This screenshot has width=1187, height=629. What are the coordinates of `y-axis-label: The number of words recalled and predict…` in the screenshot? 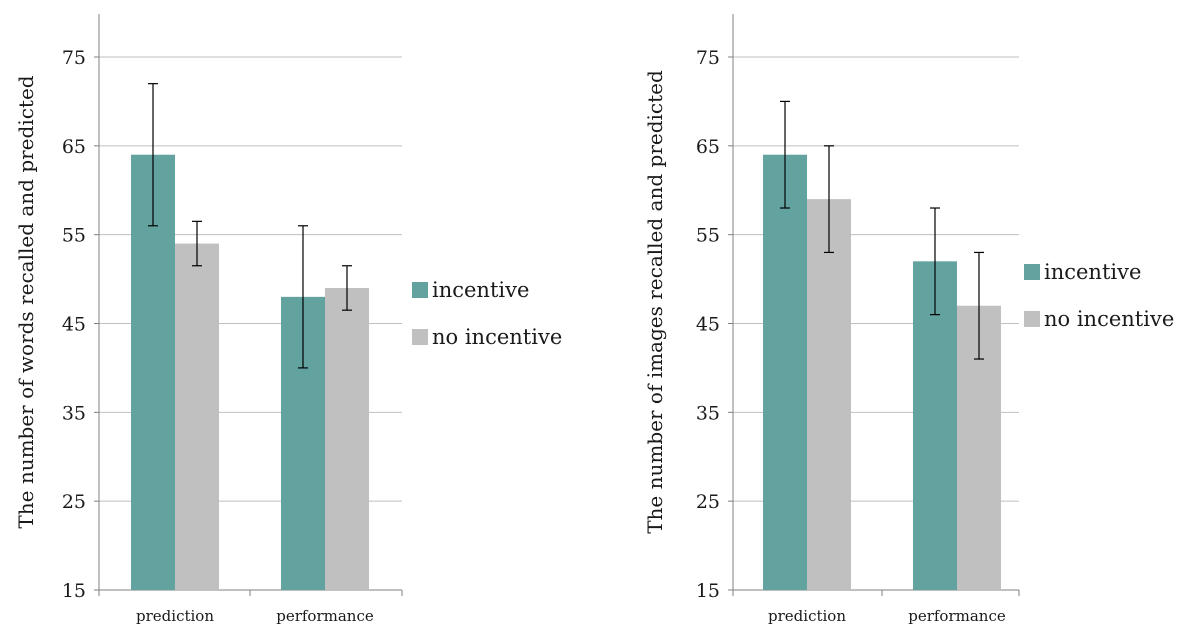 It's located at (26, 301).